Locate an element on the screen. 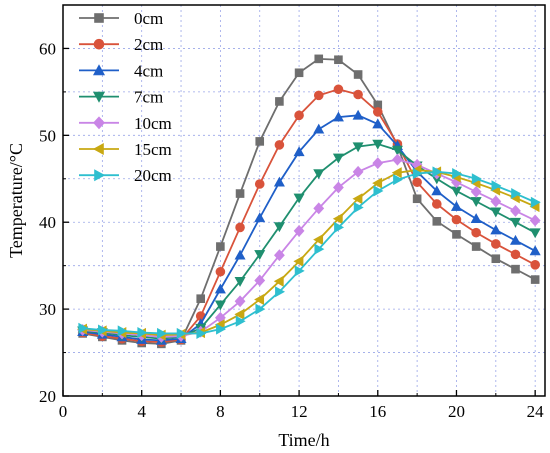 This screenshot has width=550, height=453. legend-entry-10cm: 10cm is located at coordinates (125, 123).